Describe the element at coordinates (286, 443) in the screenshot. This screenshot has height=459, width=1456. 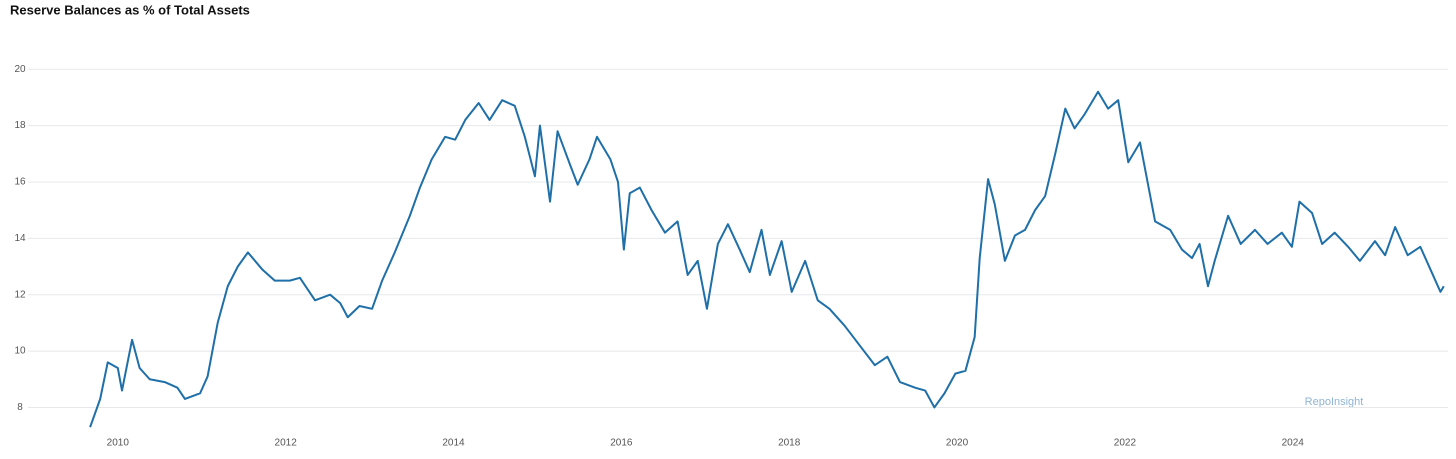
I see `x-tick-label: 2012` at that location.